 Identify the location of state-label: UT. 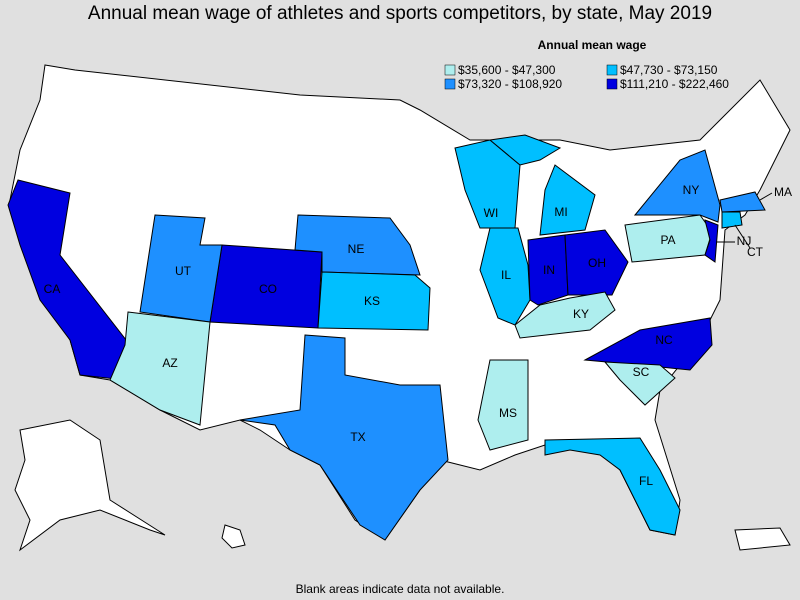
(183, 271).